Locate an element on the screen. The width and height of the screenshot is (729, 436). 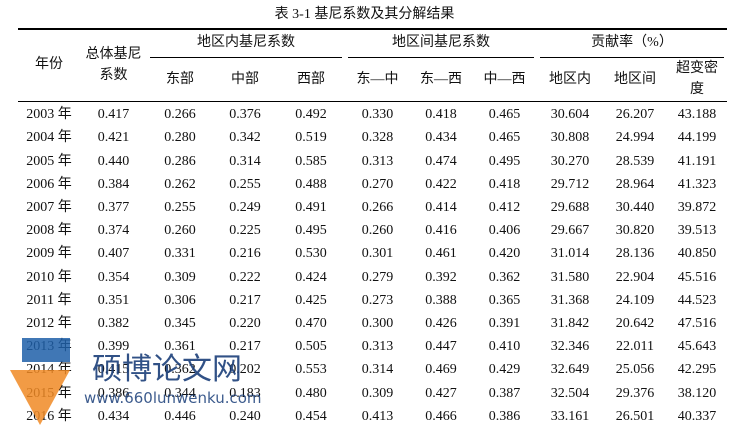
table-cell: 0.386 is located at coordinates (113, 393).